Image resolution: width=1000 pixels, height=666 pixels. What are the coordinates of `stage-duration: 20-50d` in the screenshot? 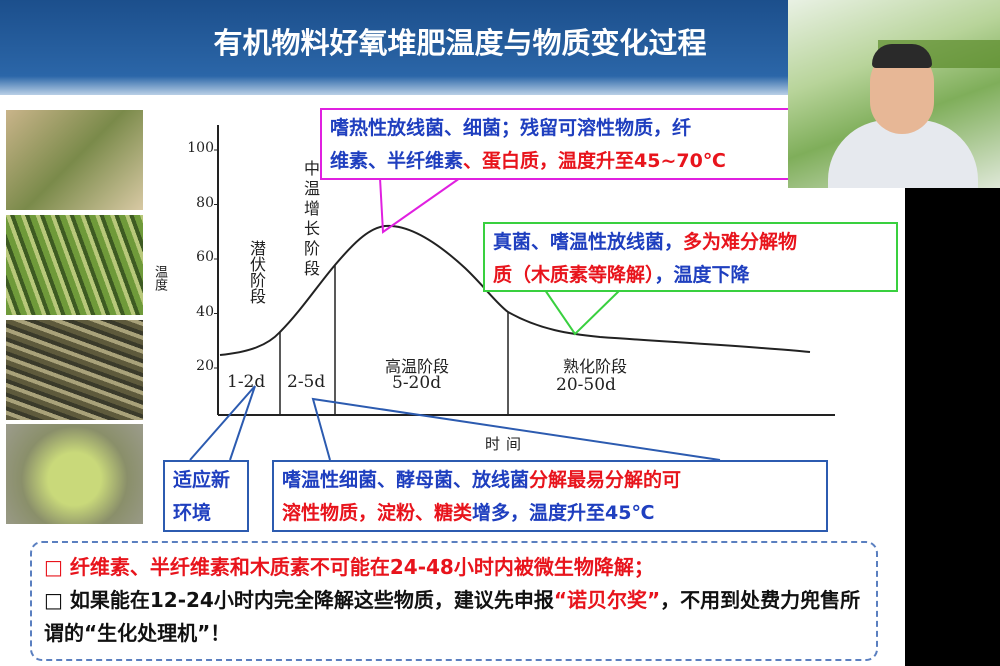 It's located at (586, 385).